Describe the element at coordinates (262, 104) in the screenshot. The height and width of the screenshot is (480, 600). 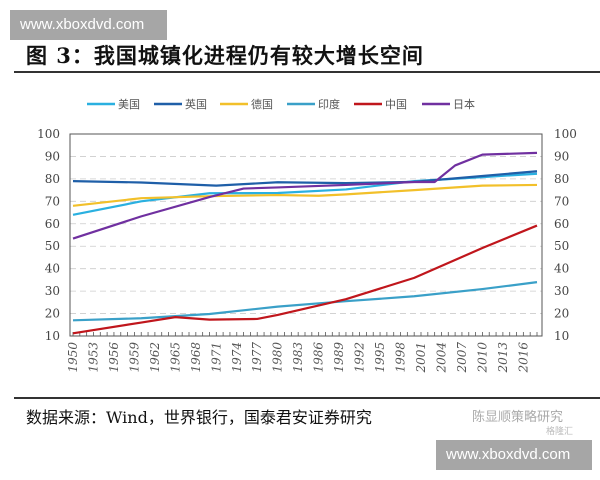
I see `legend-label-2: 德国` at that location.